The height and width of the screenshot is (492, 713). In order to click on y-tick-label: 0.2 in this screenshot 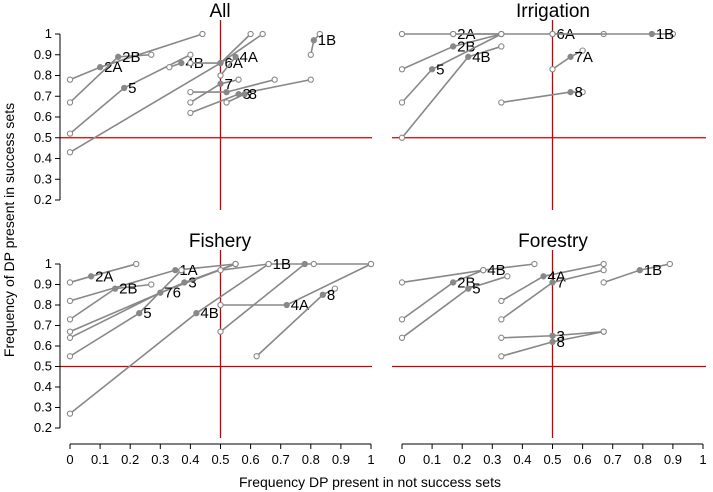, I will do `click(43, 199)`.